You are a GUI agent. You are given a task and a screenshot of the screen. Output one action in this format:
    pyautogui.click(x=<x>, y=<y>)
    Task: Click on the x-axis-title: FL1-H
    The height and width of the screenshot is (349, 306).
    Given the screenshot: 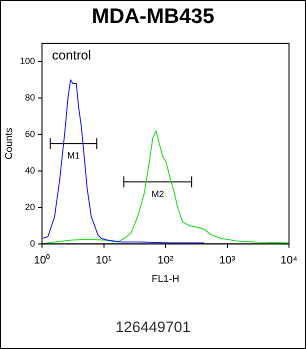 What is the action you would take?
    pyautogui.click(x=166, y=279)
    